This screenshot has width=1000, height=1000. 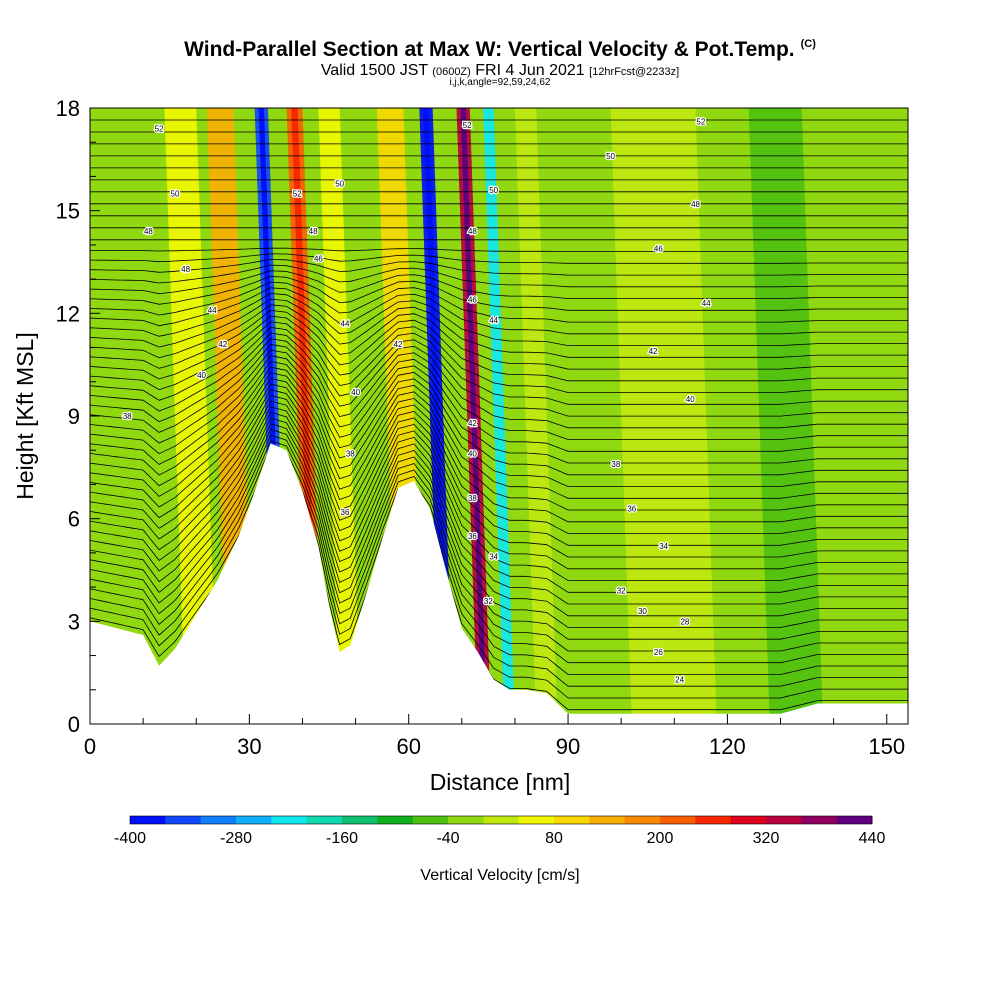 I want to click on contour-label: 34, so click(x=493, y=556).